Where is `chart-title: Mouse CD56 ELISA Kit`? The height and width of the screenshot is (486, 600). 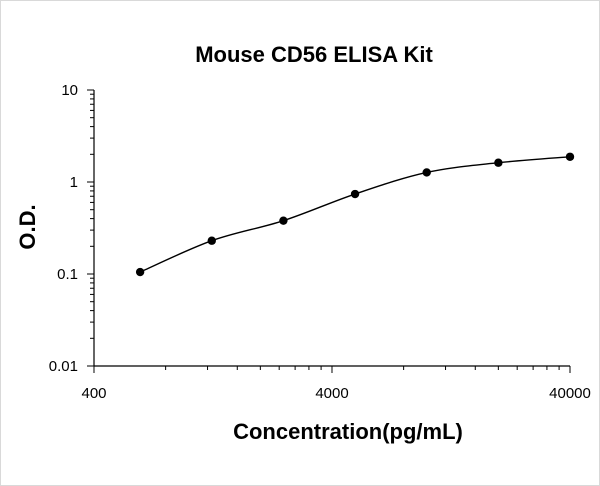
chart-title: Mouse CD56 ELISA Kit is located at coordinates (314, 54).